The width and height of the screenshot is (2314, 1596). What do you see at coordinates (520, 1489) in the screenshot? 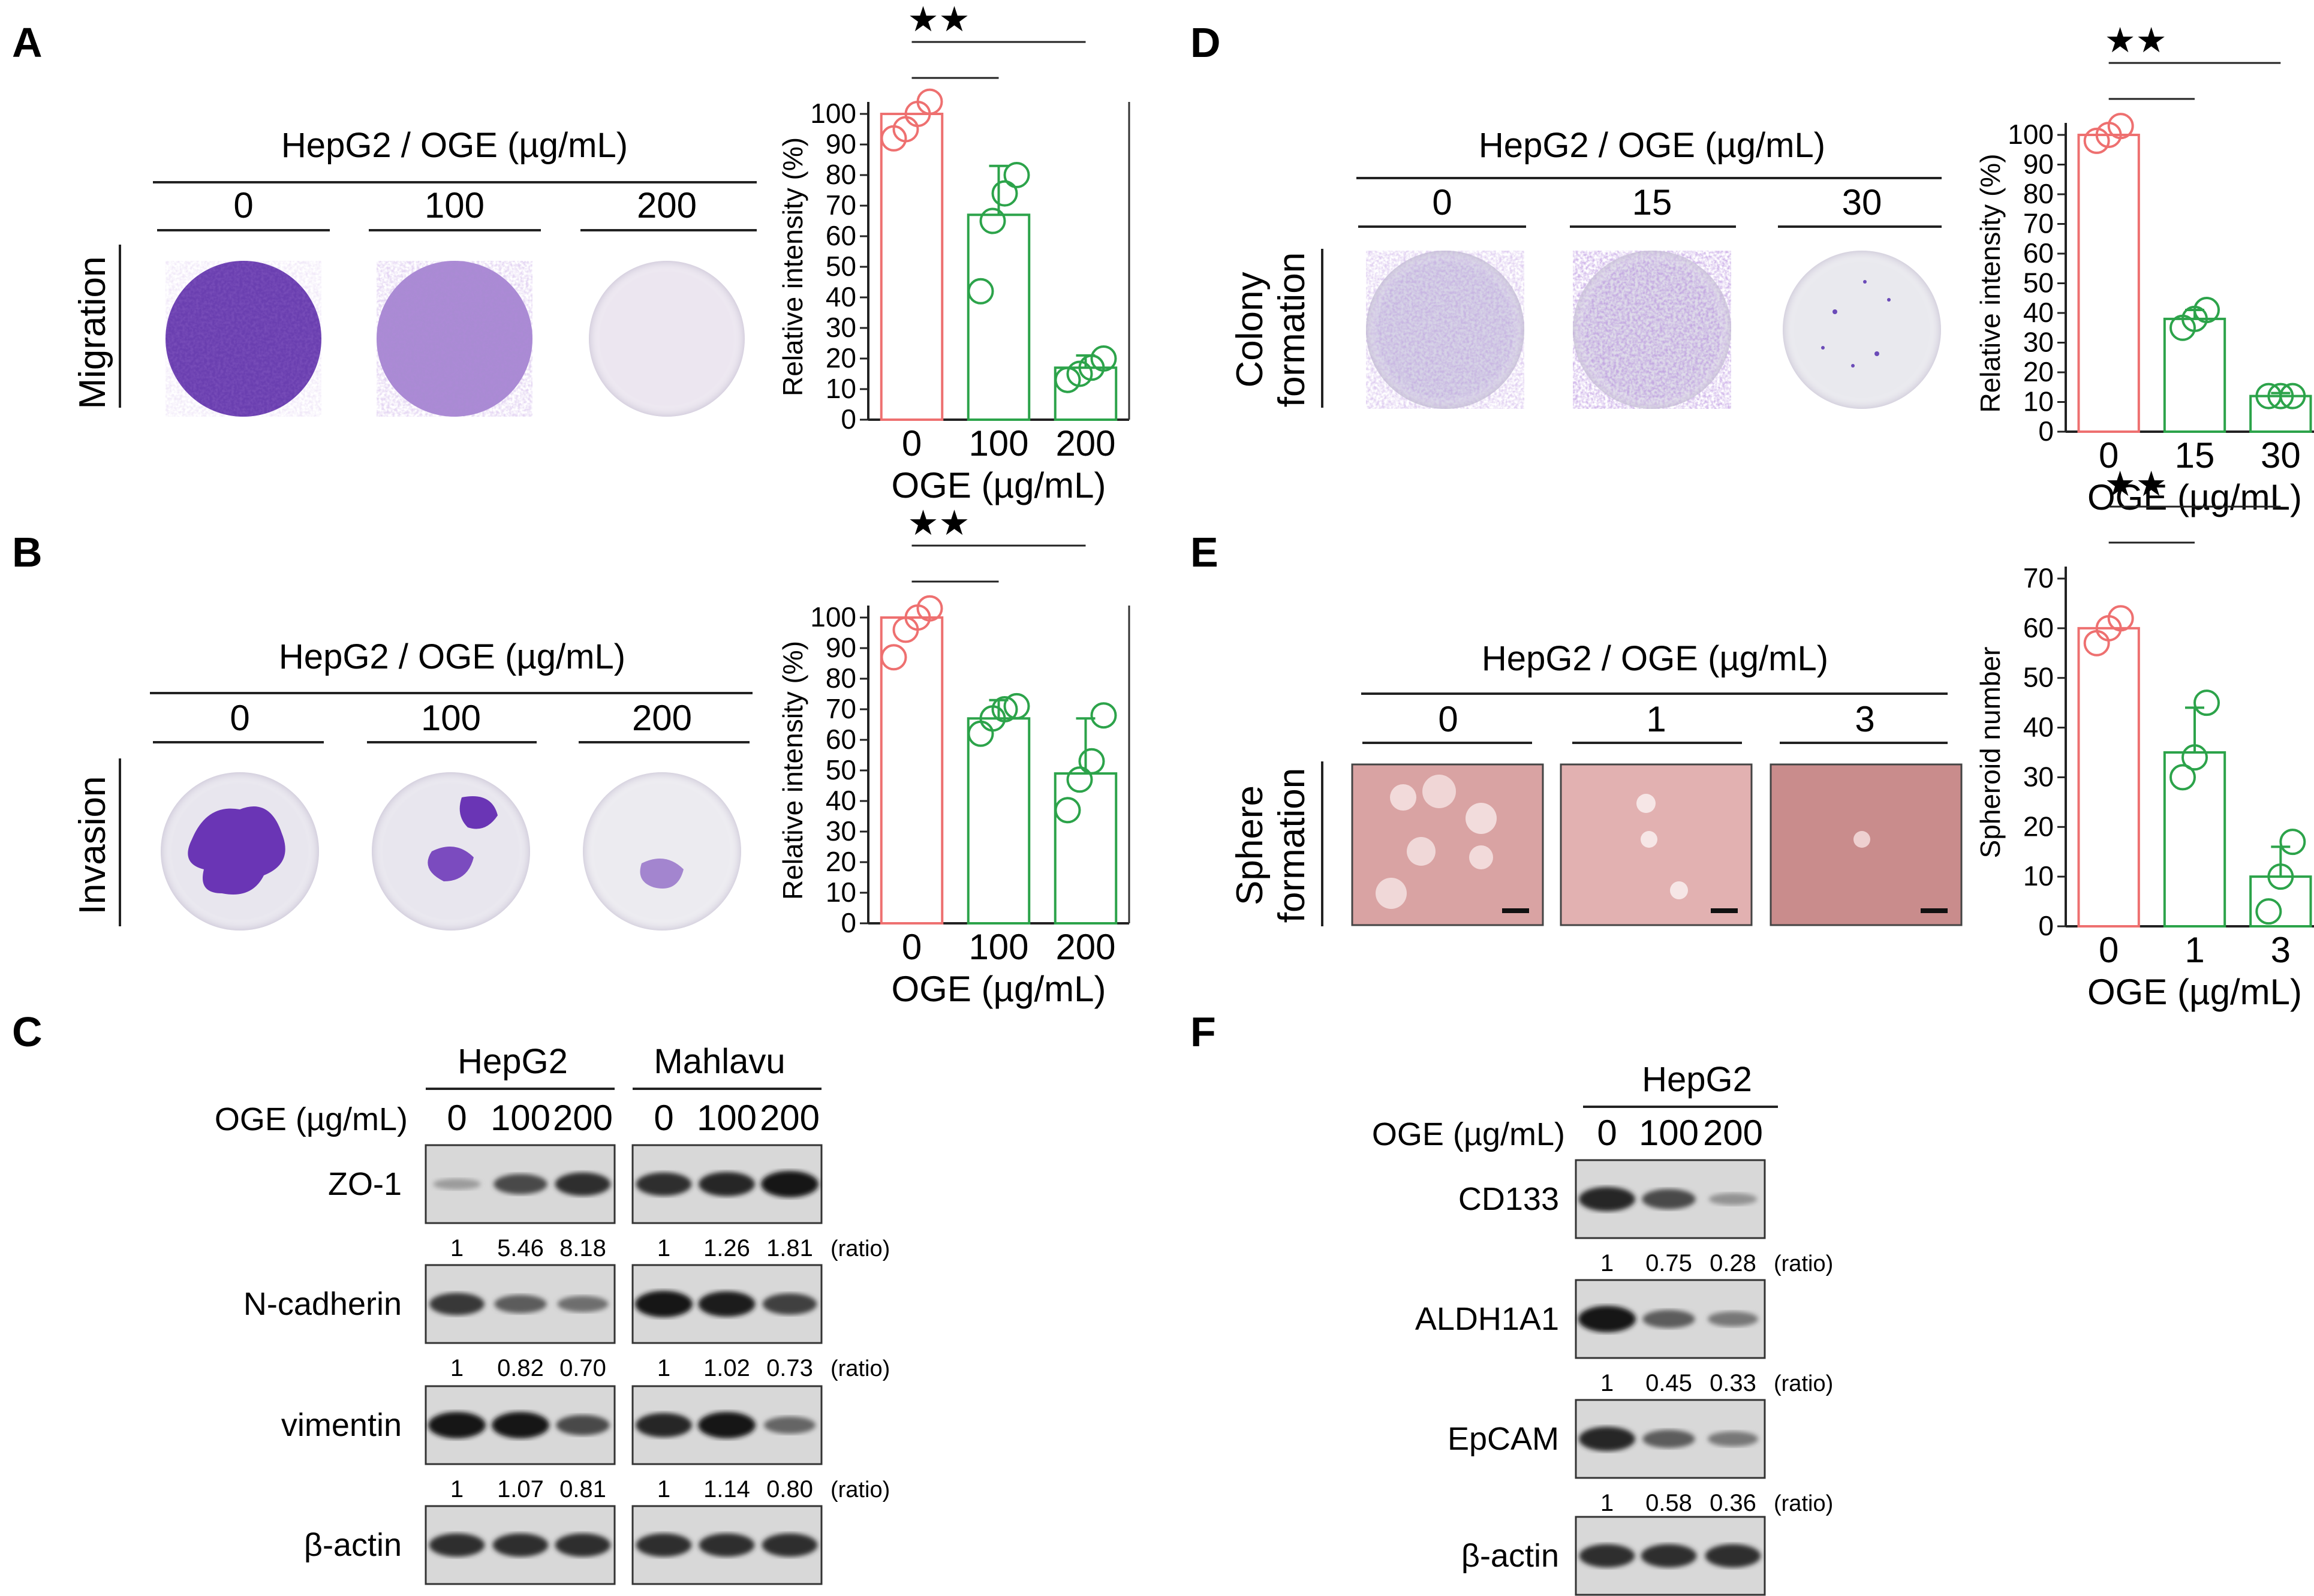
I see `panel-c-ratio-vimentin: 1.07` at bounding box center [520, 1489].